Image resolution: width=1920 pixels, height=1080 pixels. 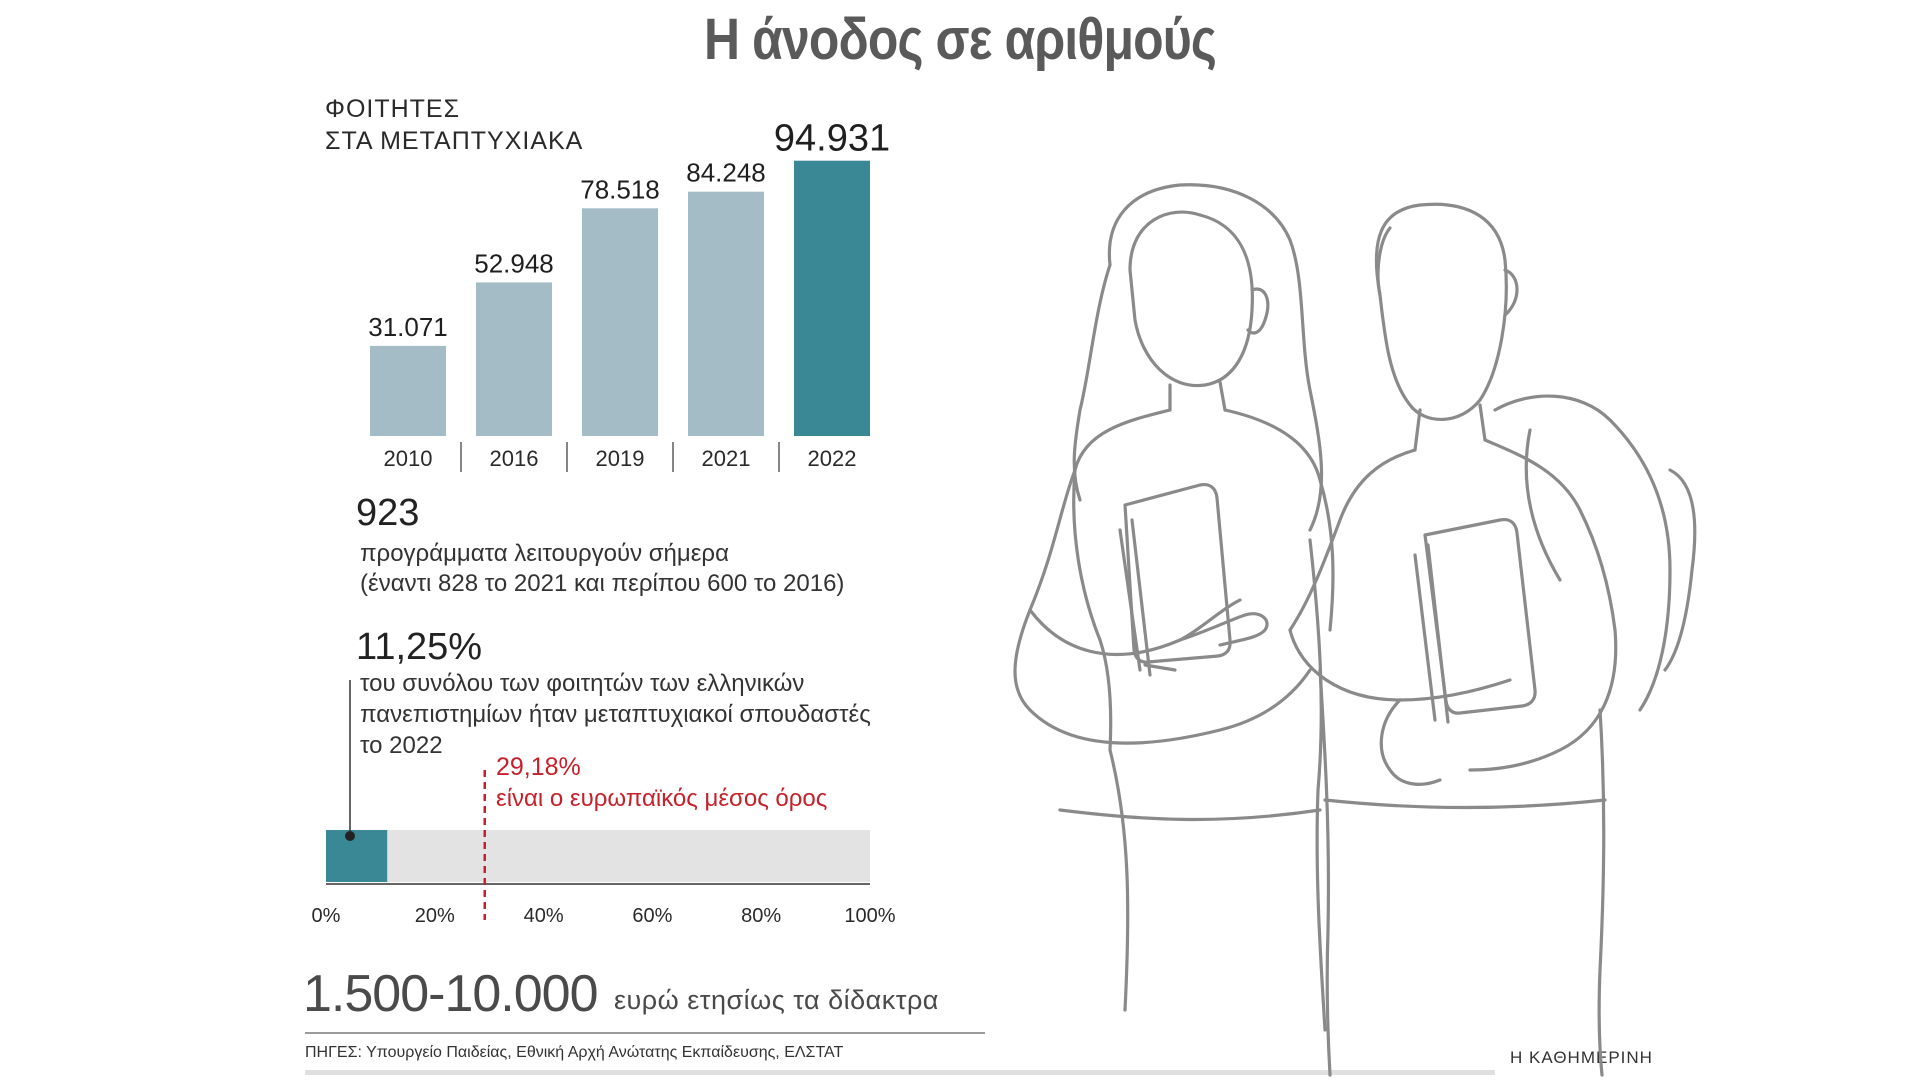 I want to click on tick-label-0: 0%, so click(x=326, y=916).